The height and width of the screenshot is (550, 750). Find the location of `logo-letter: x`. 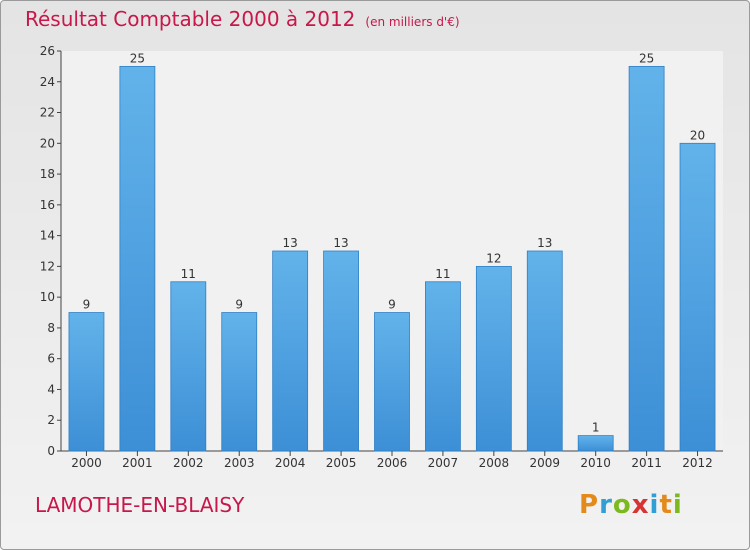

logo-letter: x is located at coordinates (640, 505).